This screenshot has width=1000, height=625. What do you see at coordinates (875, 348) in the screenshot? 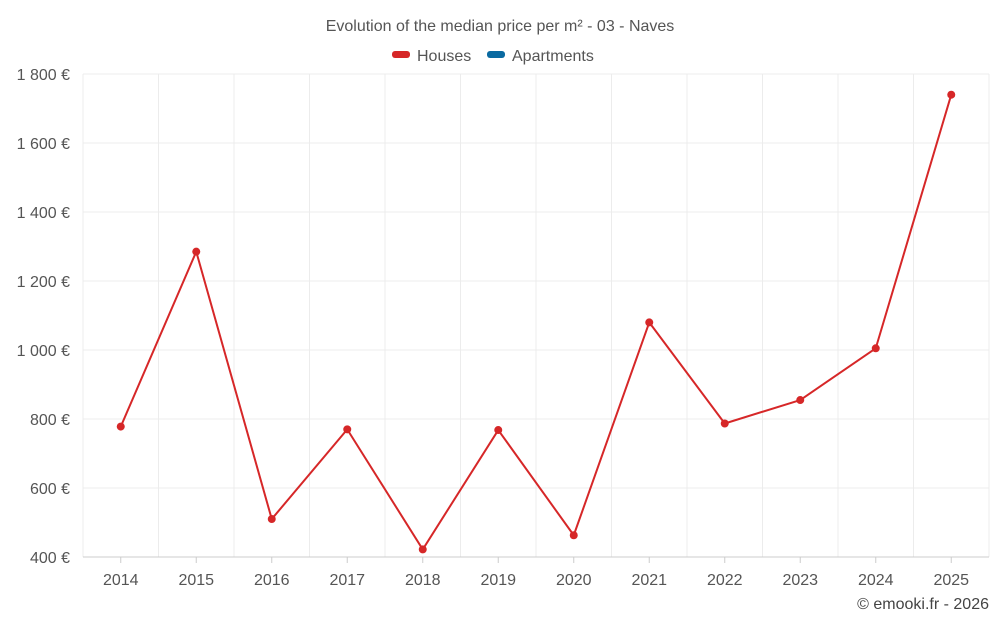
I see `houses-point-2024` at bounding box center [875, 348].